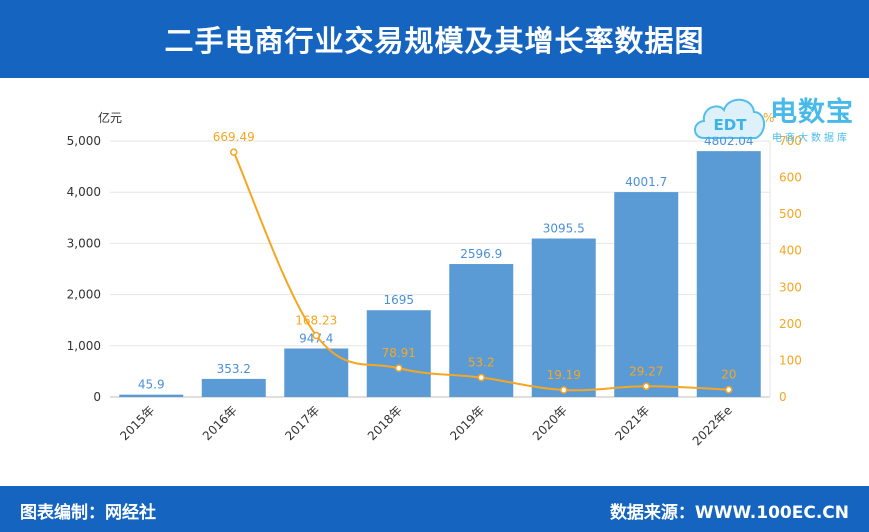  I want to click on y-left-tick-label: 3,000, so click(84, 243).